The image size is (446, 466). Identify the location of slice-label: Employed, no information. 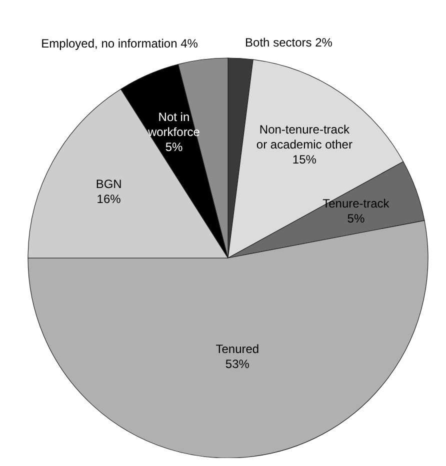
(111, 43).